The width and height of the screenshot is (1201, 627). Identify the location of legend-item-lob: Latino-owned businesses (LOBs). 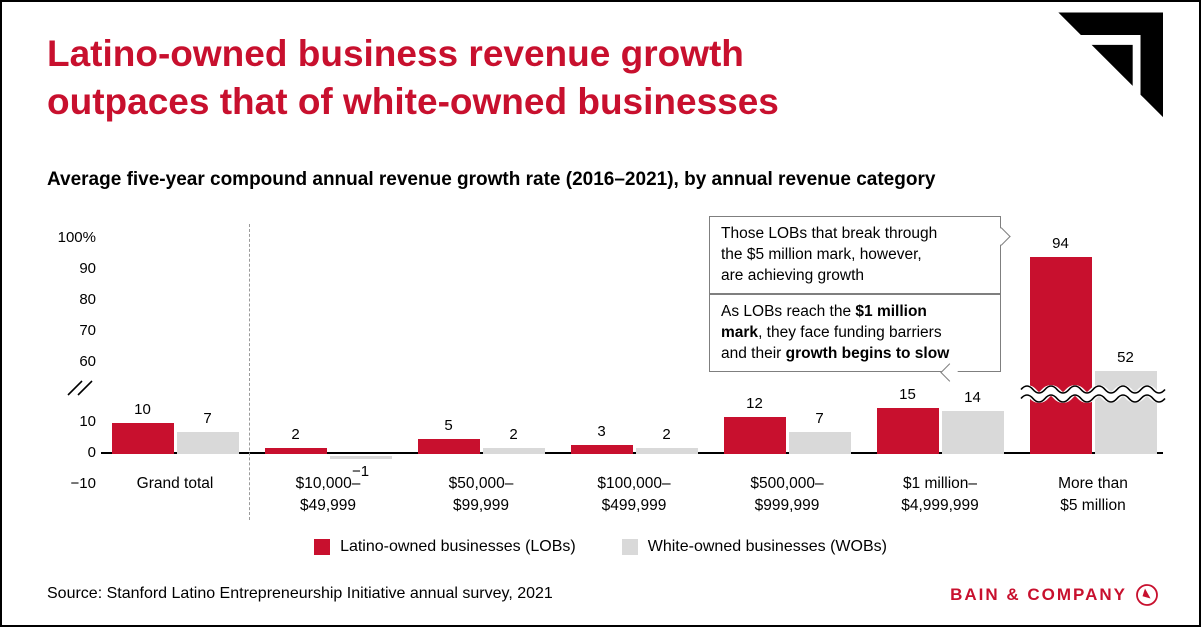
(445, 547).